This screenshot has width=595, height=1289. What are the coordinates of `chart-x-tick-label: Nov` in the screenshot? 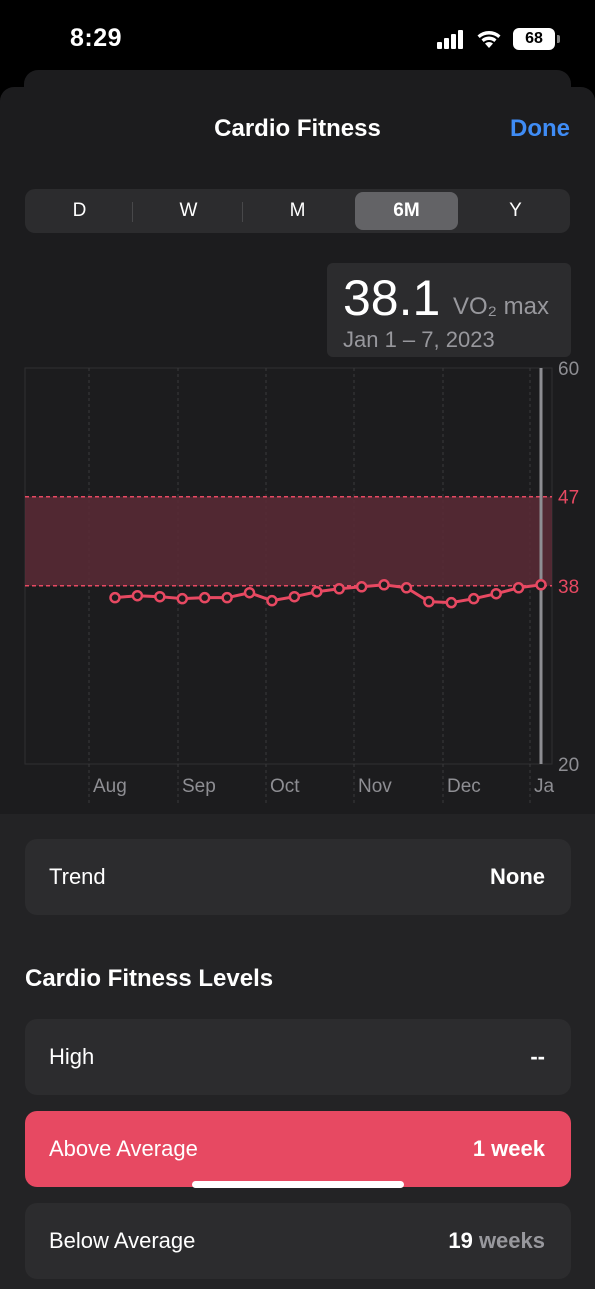 It's located at (375, 786).